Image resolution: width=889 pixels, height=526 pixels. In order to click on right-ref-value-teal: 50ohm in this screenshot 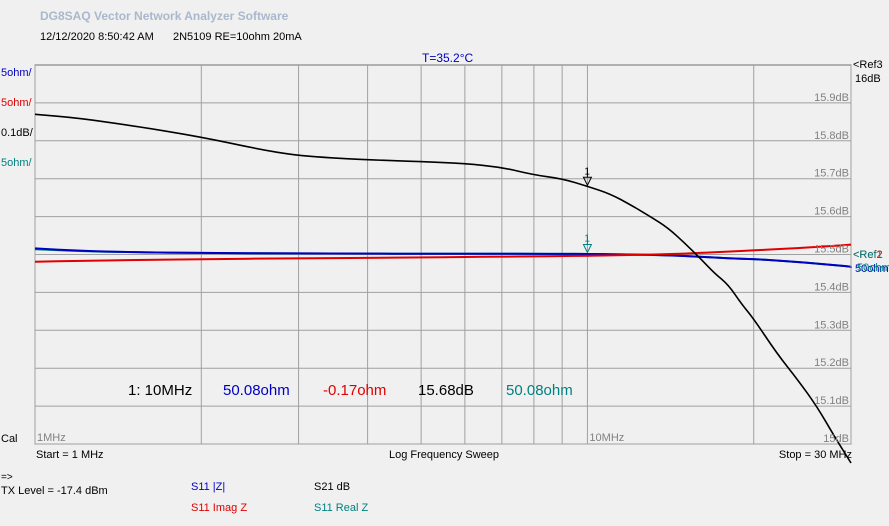, I will do `click(873, 268)`.